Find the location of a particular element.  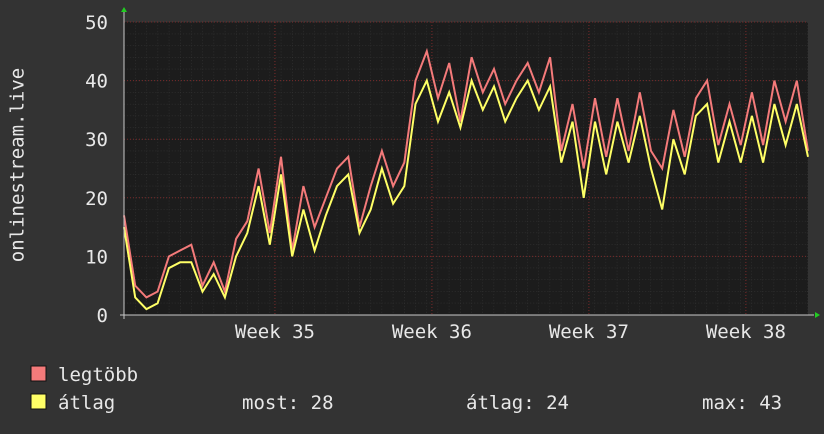

stat-label: most: is located at coordinates (270, 403).